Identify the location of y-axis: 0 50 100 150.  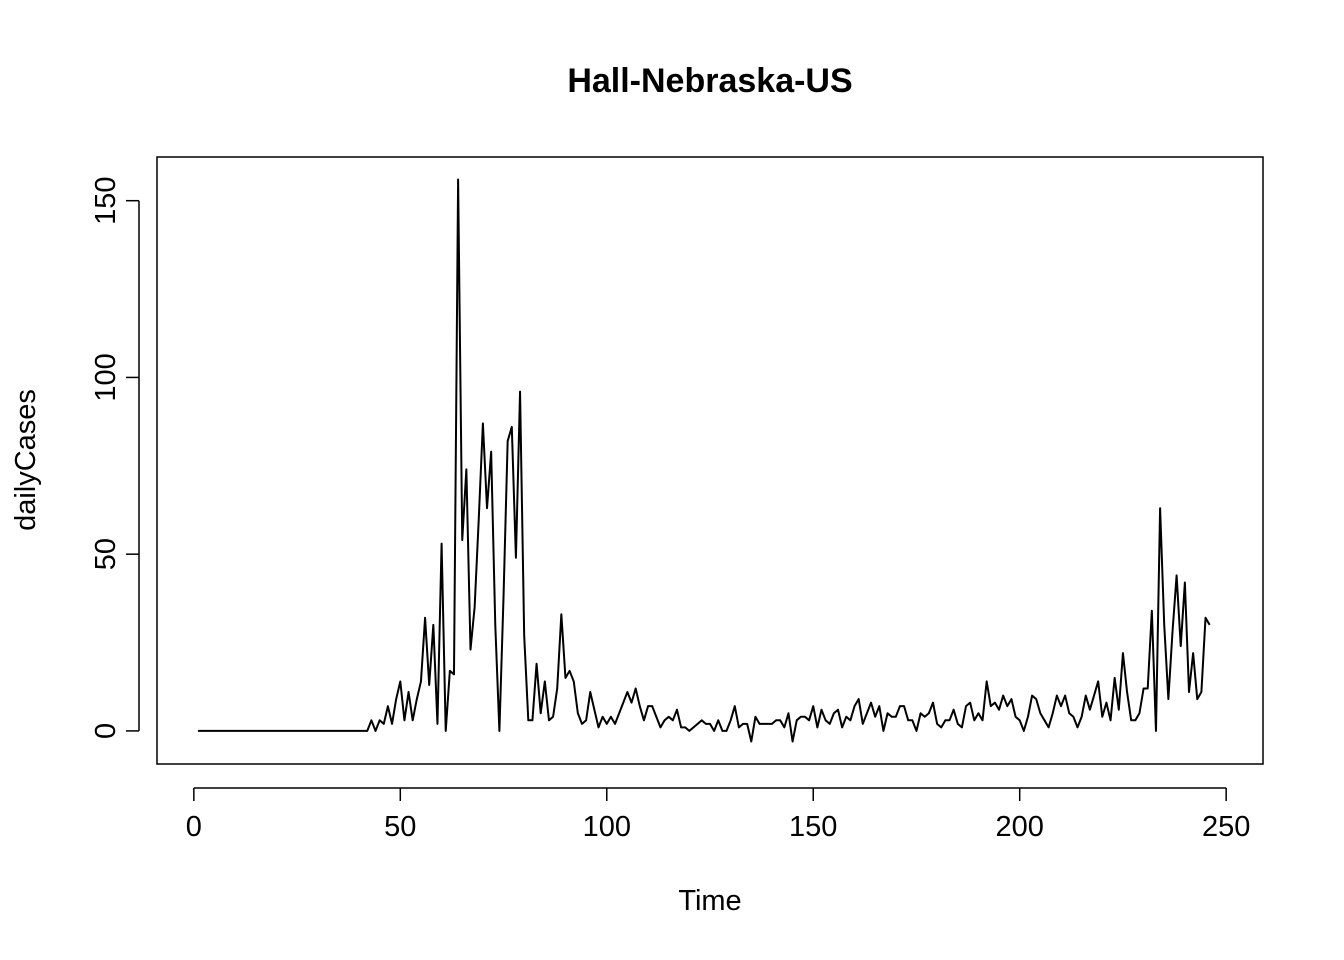
(115, 457).